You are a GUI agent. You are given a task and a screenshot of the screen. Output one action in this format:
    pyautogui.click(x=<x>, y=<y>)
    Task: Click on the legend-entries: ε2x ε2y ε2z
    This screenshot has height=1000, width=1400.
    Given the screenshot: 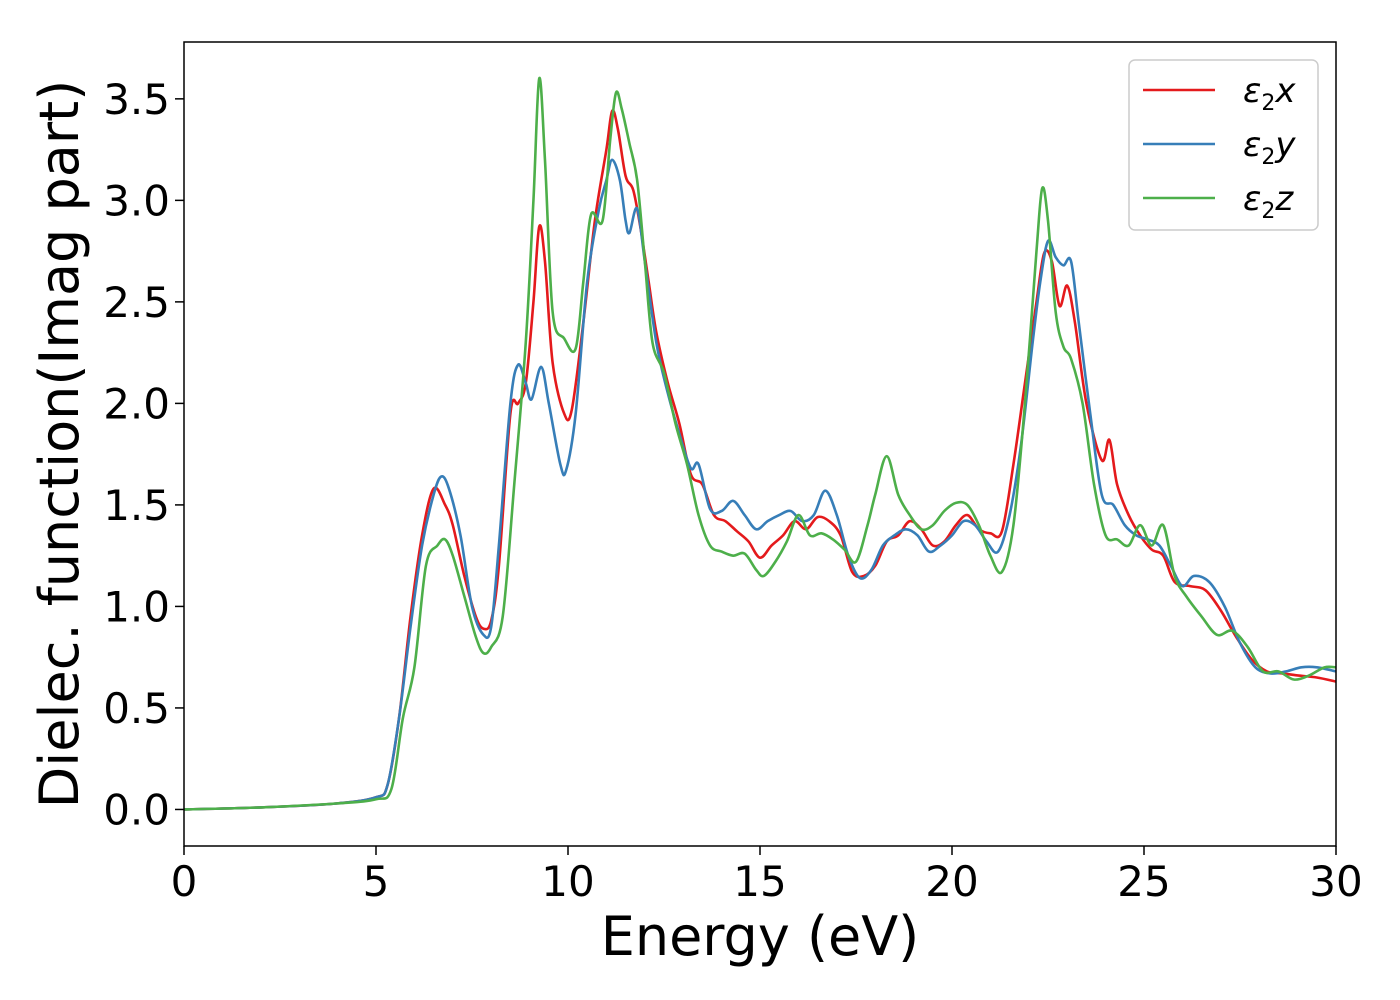 What is the action you would take?
    pyautogui.click(x=1219, y=147)
    